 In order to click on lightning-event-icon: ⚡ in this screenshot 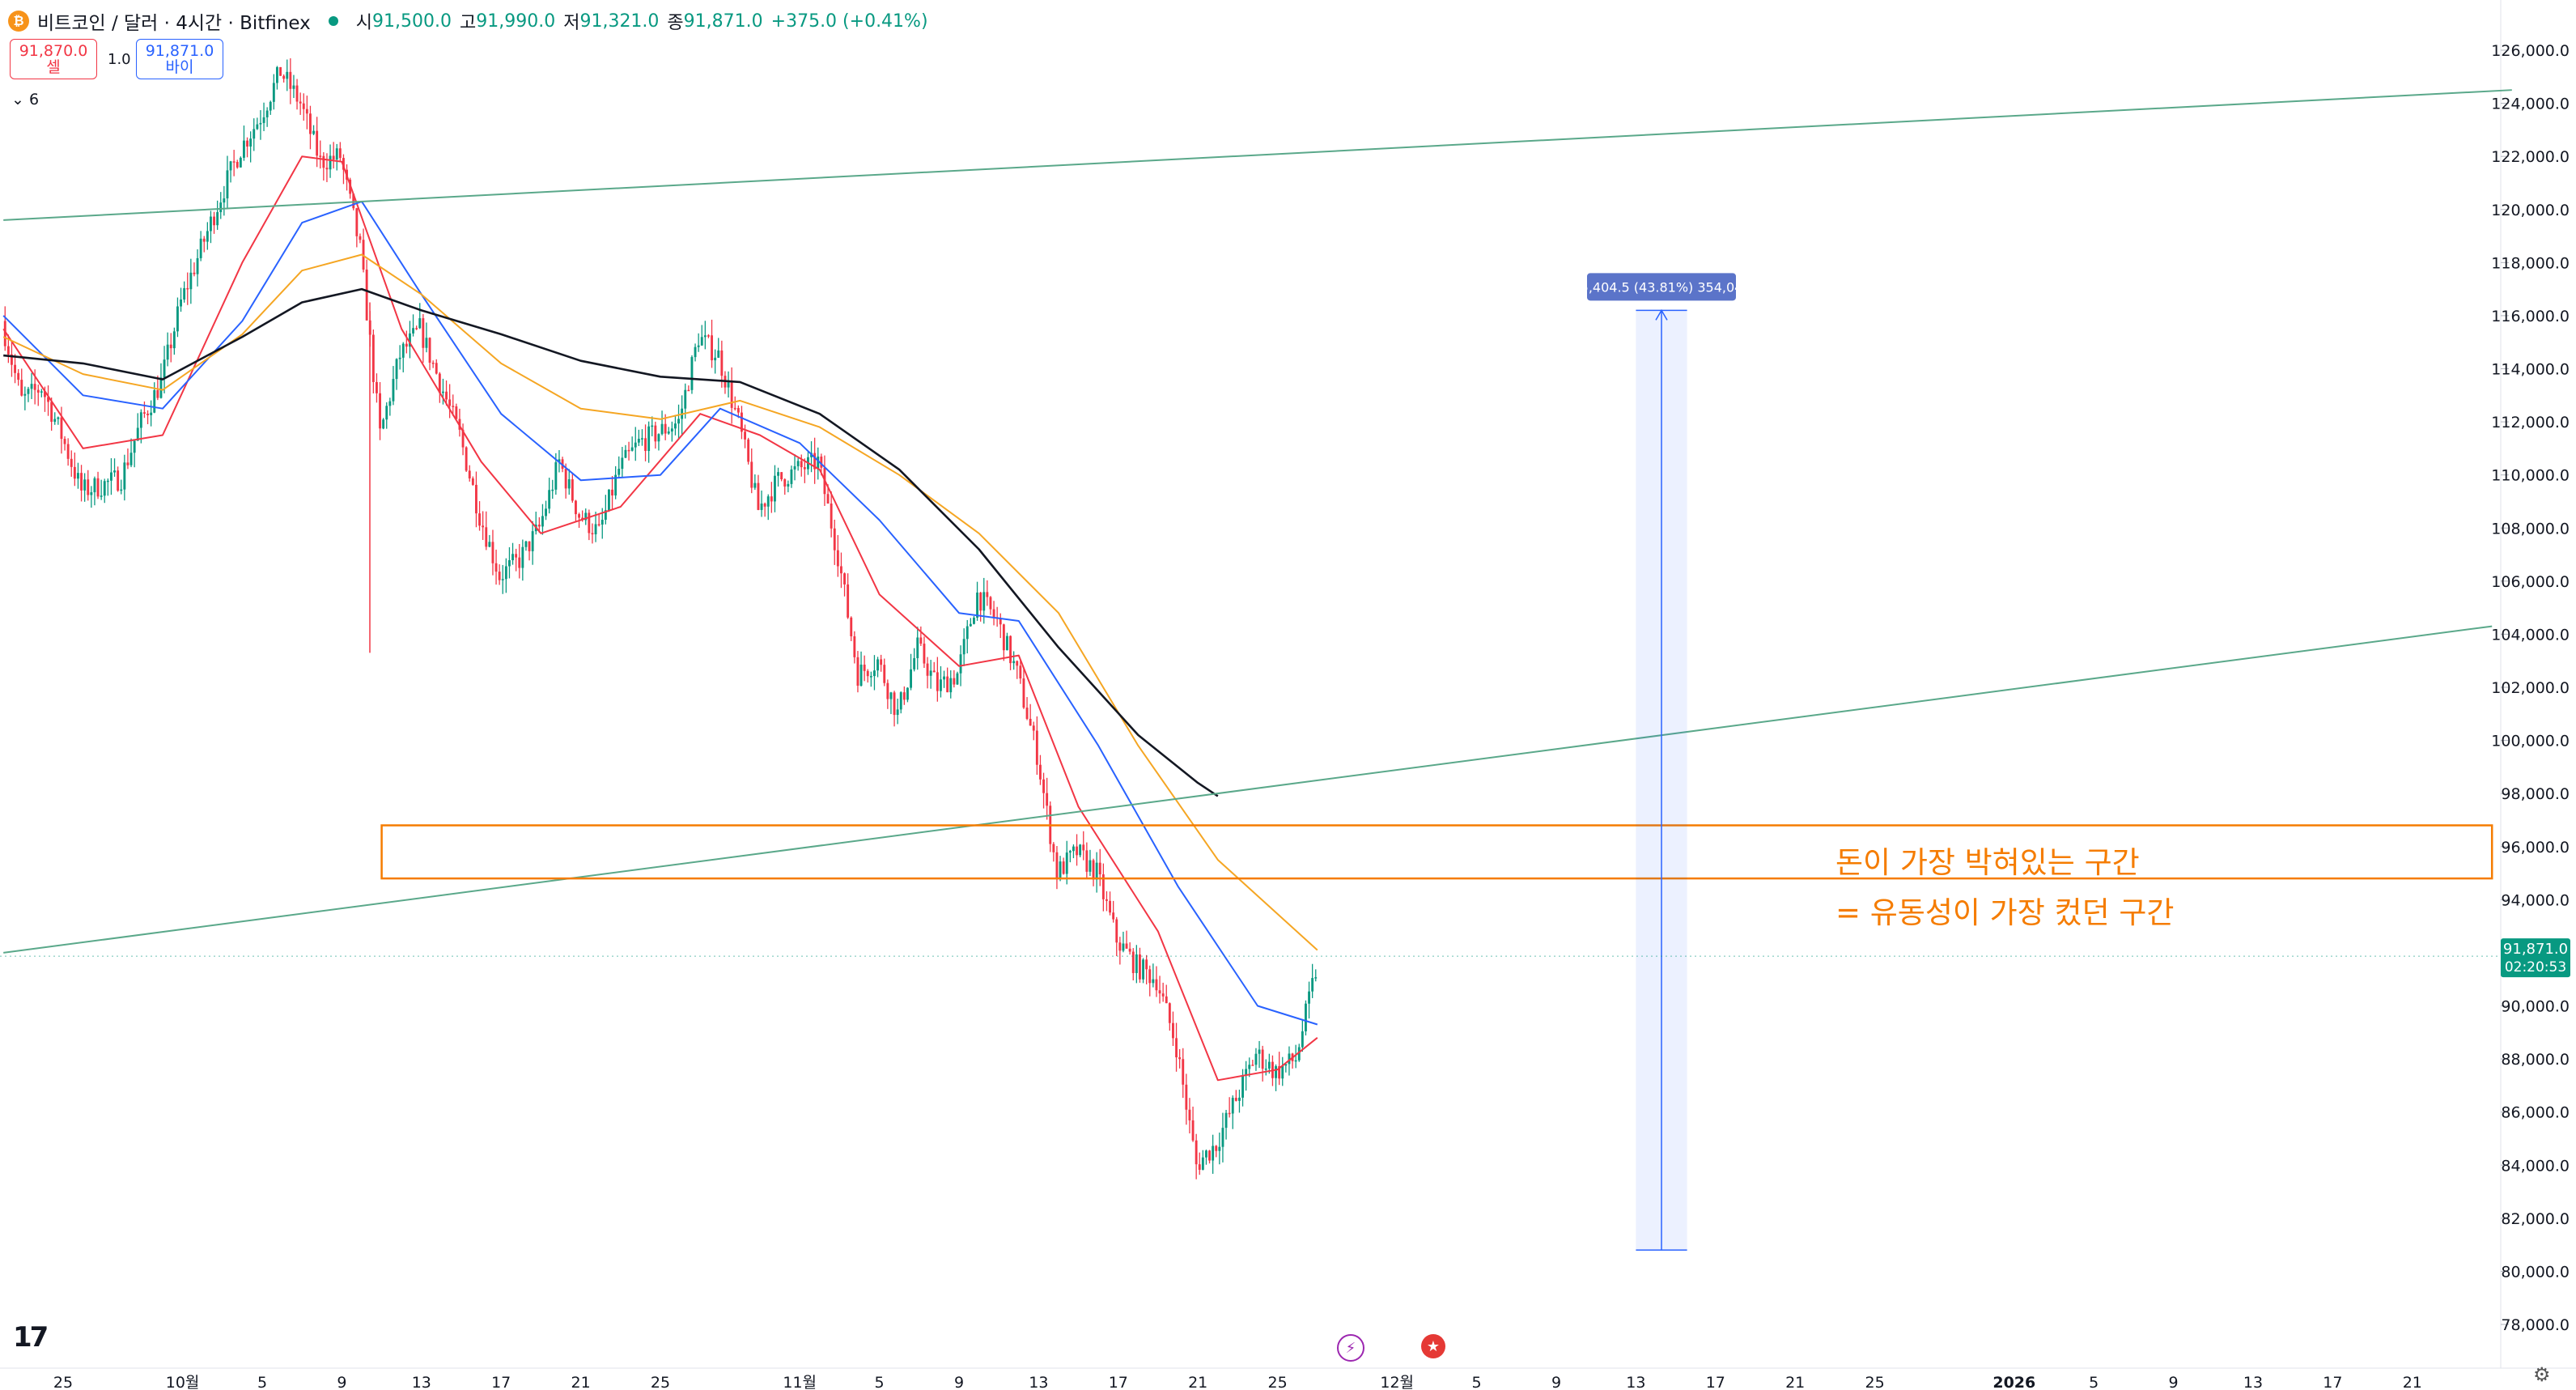, I will do `click(1350, 1348)`.